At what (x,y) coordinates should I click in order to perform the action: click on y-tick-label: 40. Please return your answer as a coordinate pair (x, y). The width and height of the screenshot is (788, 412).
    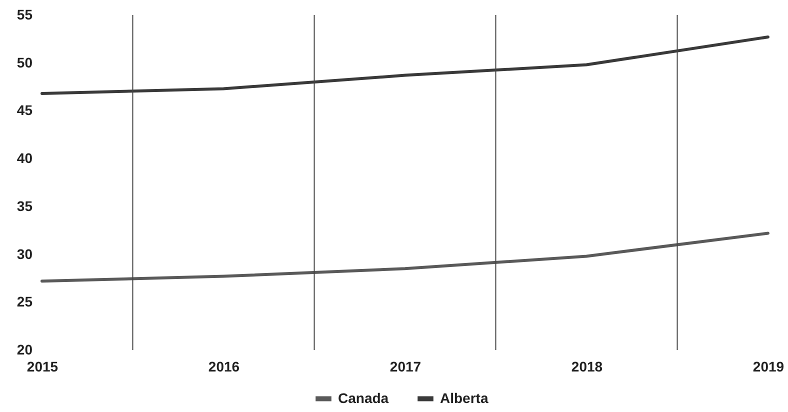
    Looking at the image, I should click on (24, 158).